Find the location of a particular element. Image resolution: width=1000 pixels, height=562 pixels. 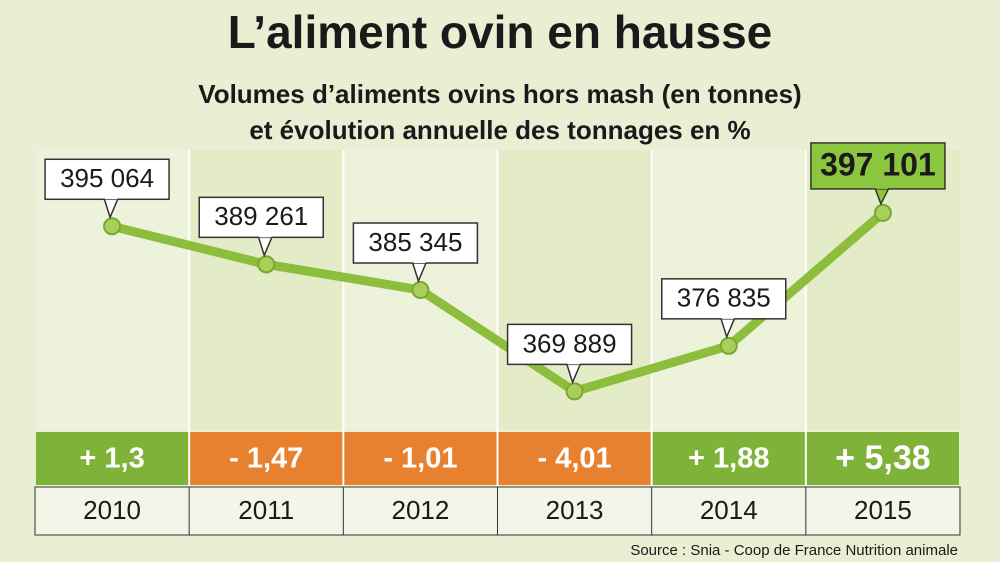

data-label: 376 835 is located at coordinates (724, 298).